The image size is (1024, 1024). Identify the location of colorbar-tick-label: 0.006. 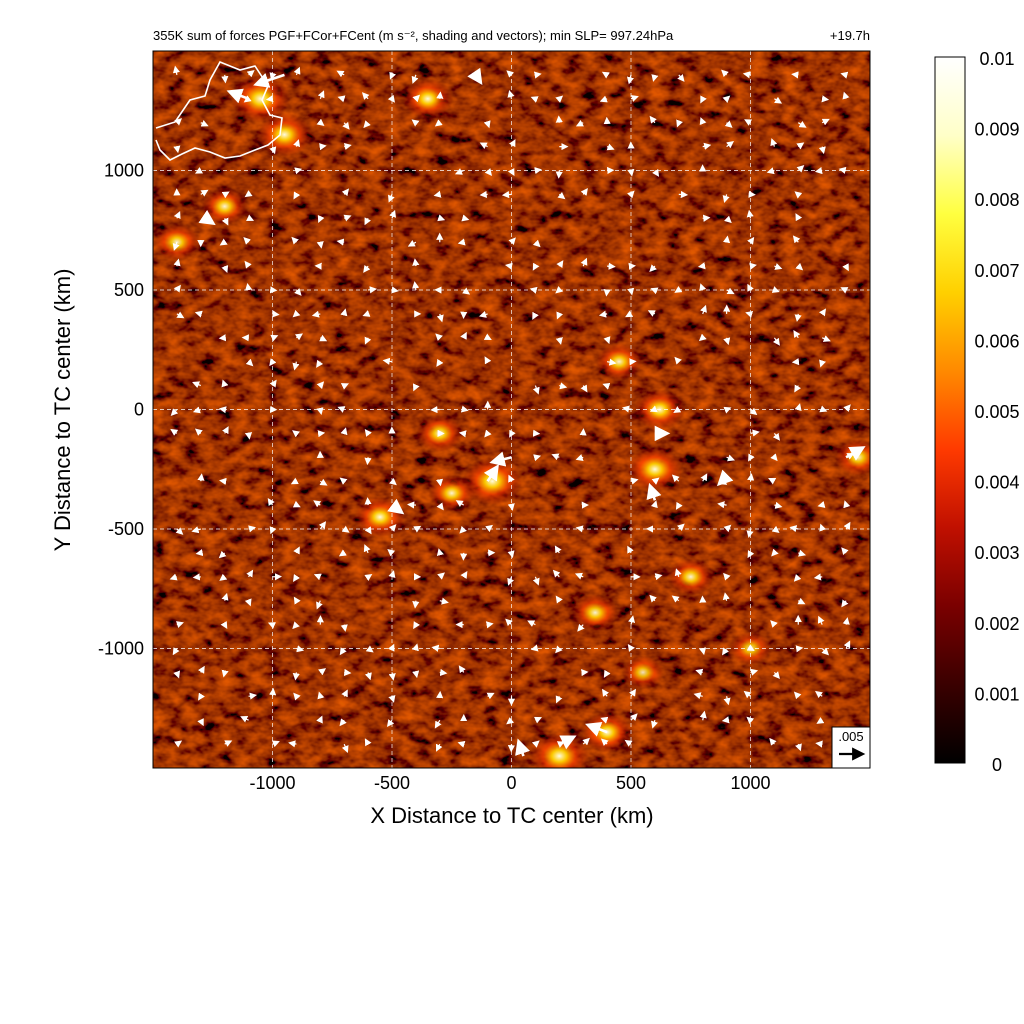
(996, 341).